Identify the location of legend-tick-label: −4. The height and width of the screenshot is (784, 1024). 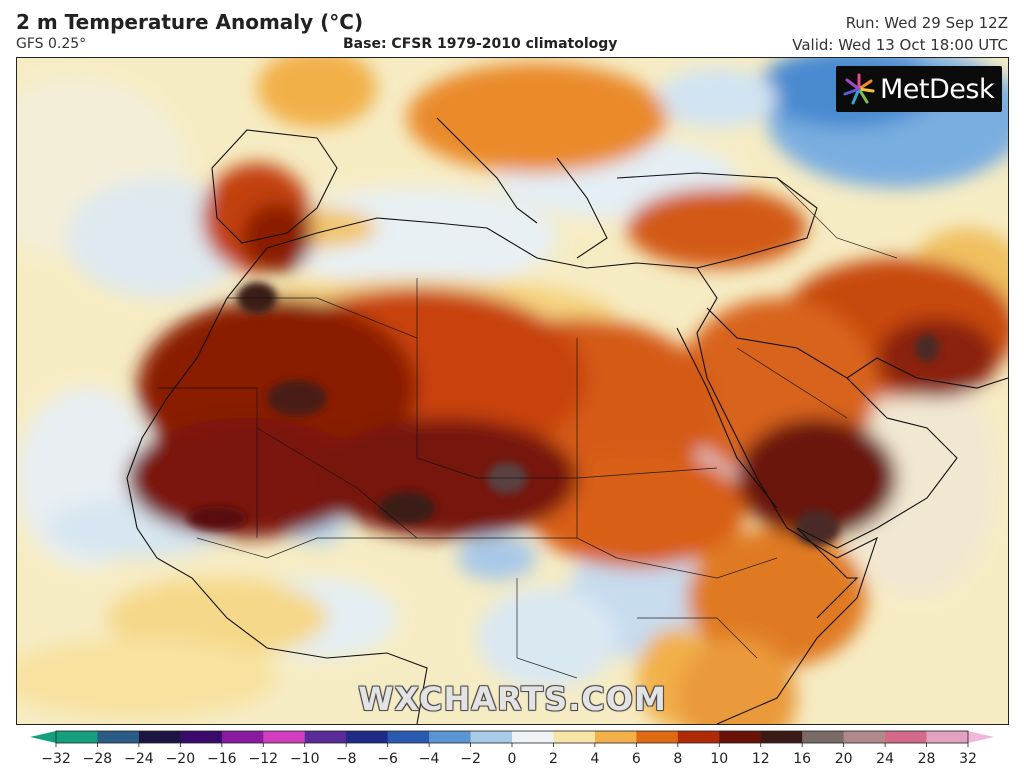
(429, 759).